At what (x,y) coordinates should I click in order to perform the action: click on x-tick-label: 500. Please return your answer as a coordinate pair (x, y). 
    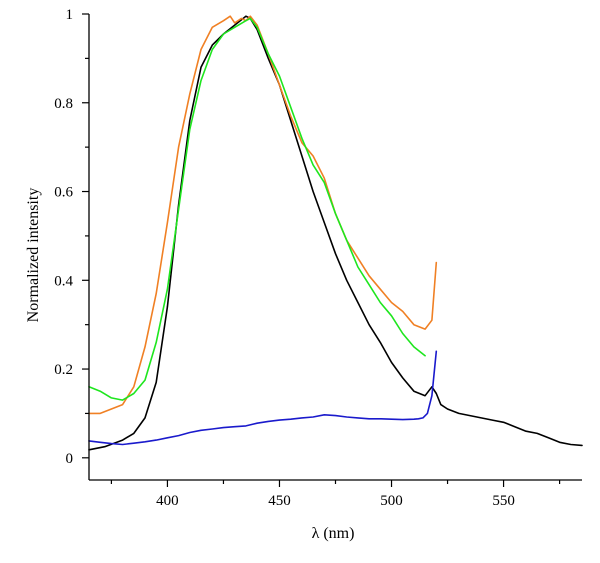
    Looking at the image, I should click on (391, 501).